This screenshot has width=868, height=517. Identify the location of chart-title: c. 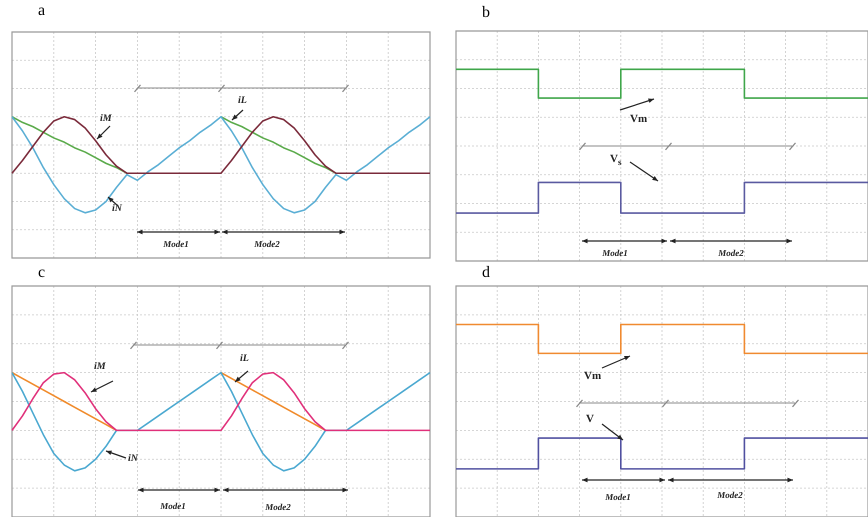
(42, 273).